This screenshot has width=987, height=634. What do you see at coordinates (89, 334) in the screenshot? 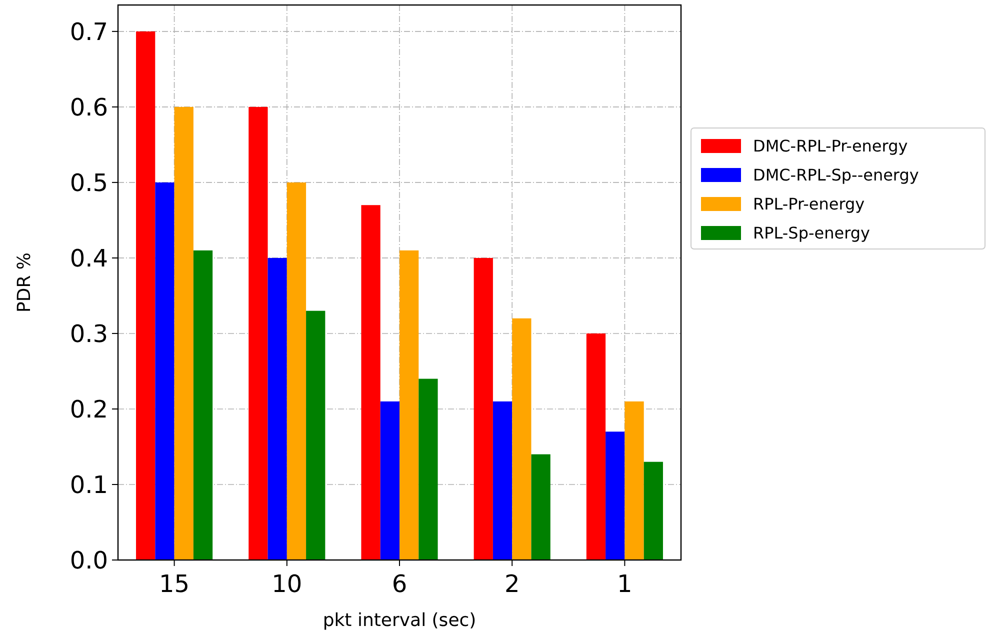
I see `y-tick-label: 0.3` at bounding box center [89, 334].